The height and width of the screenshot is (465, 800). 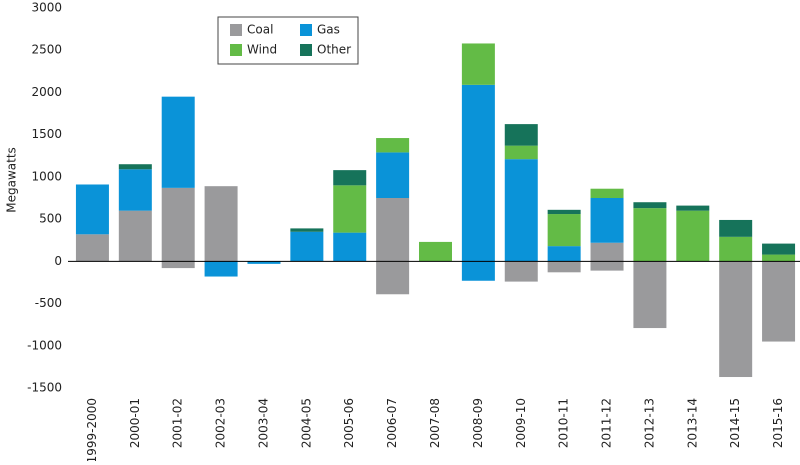 What do you see at coordinates (12, 180) in the screenshot?
I see `y-axis-label: Megawatts` at bounding box center [12, 180].